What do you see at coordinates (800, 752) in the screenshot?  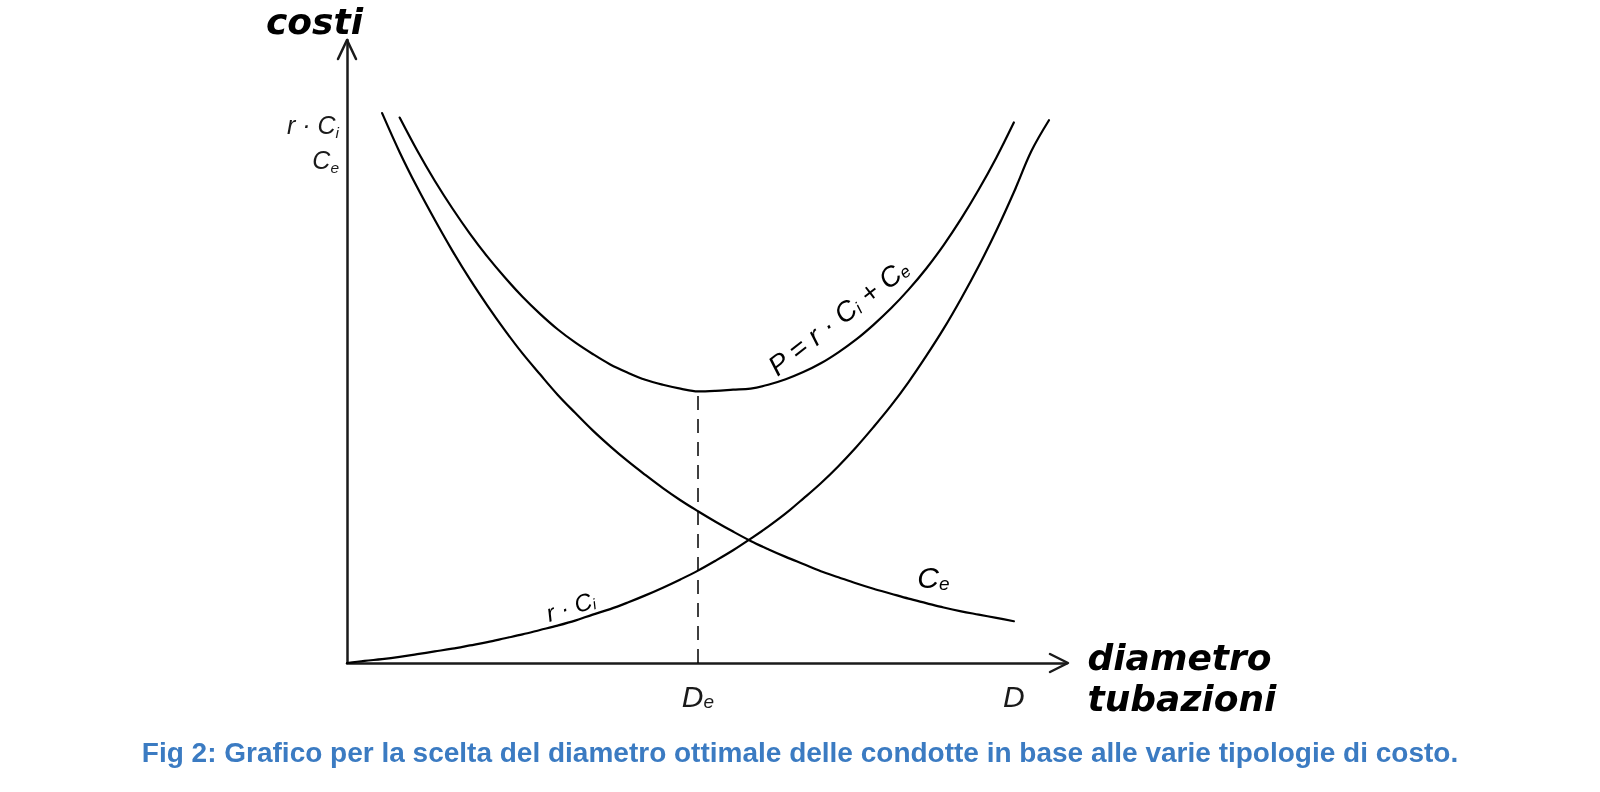 I see `caption: Fig 2: Grafico per la scelta del diametro ottimale delle condotte in base alle varie tipologie di costo.` at bounding box center [800, 752].